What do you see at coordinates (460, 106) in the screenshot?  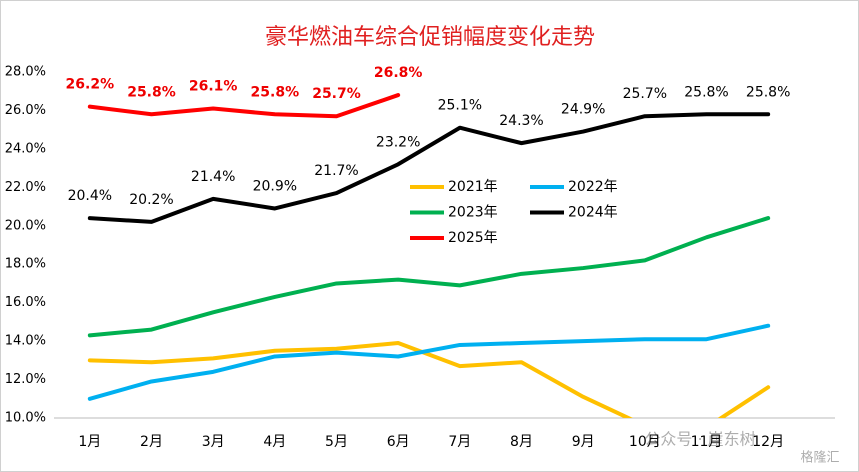 I see `data-label: 25.1%` at bounding box center [460, 106].